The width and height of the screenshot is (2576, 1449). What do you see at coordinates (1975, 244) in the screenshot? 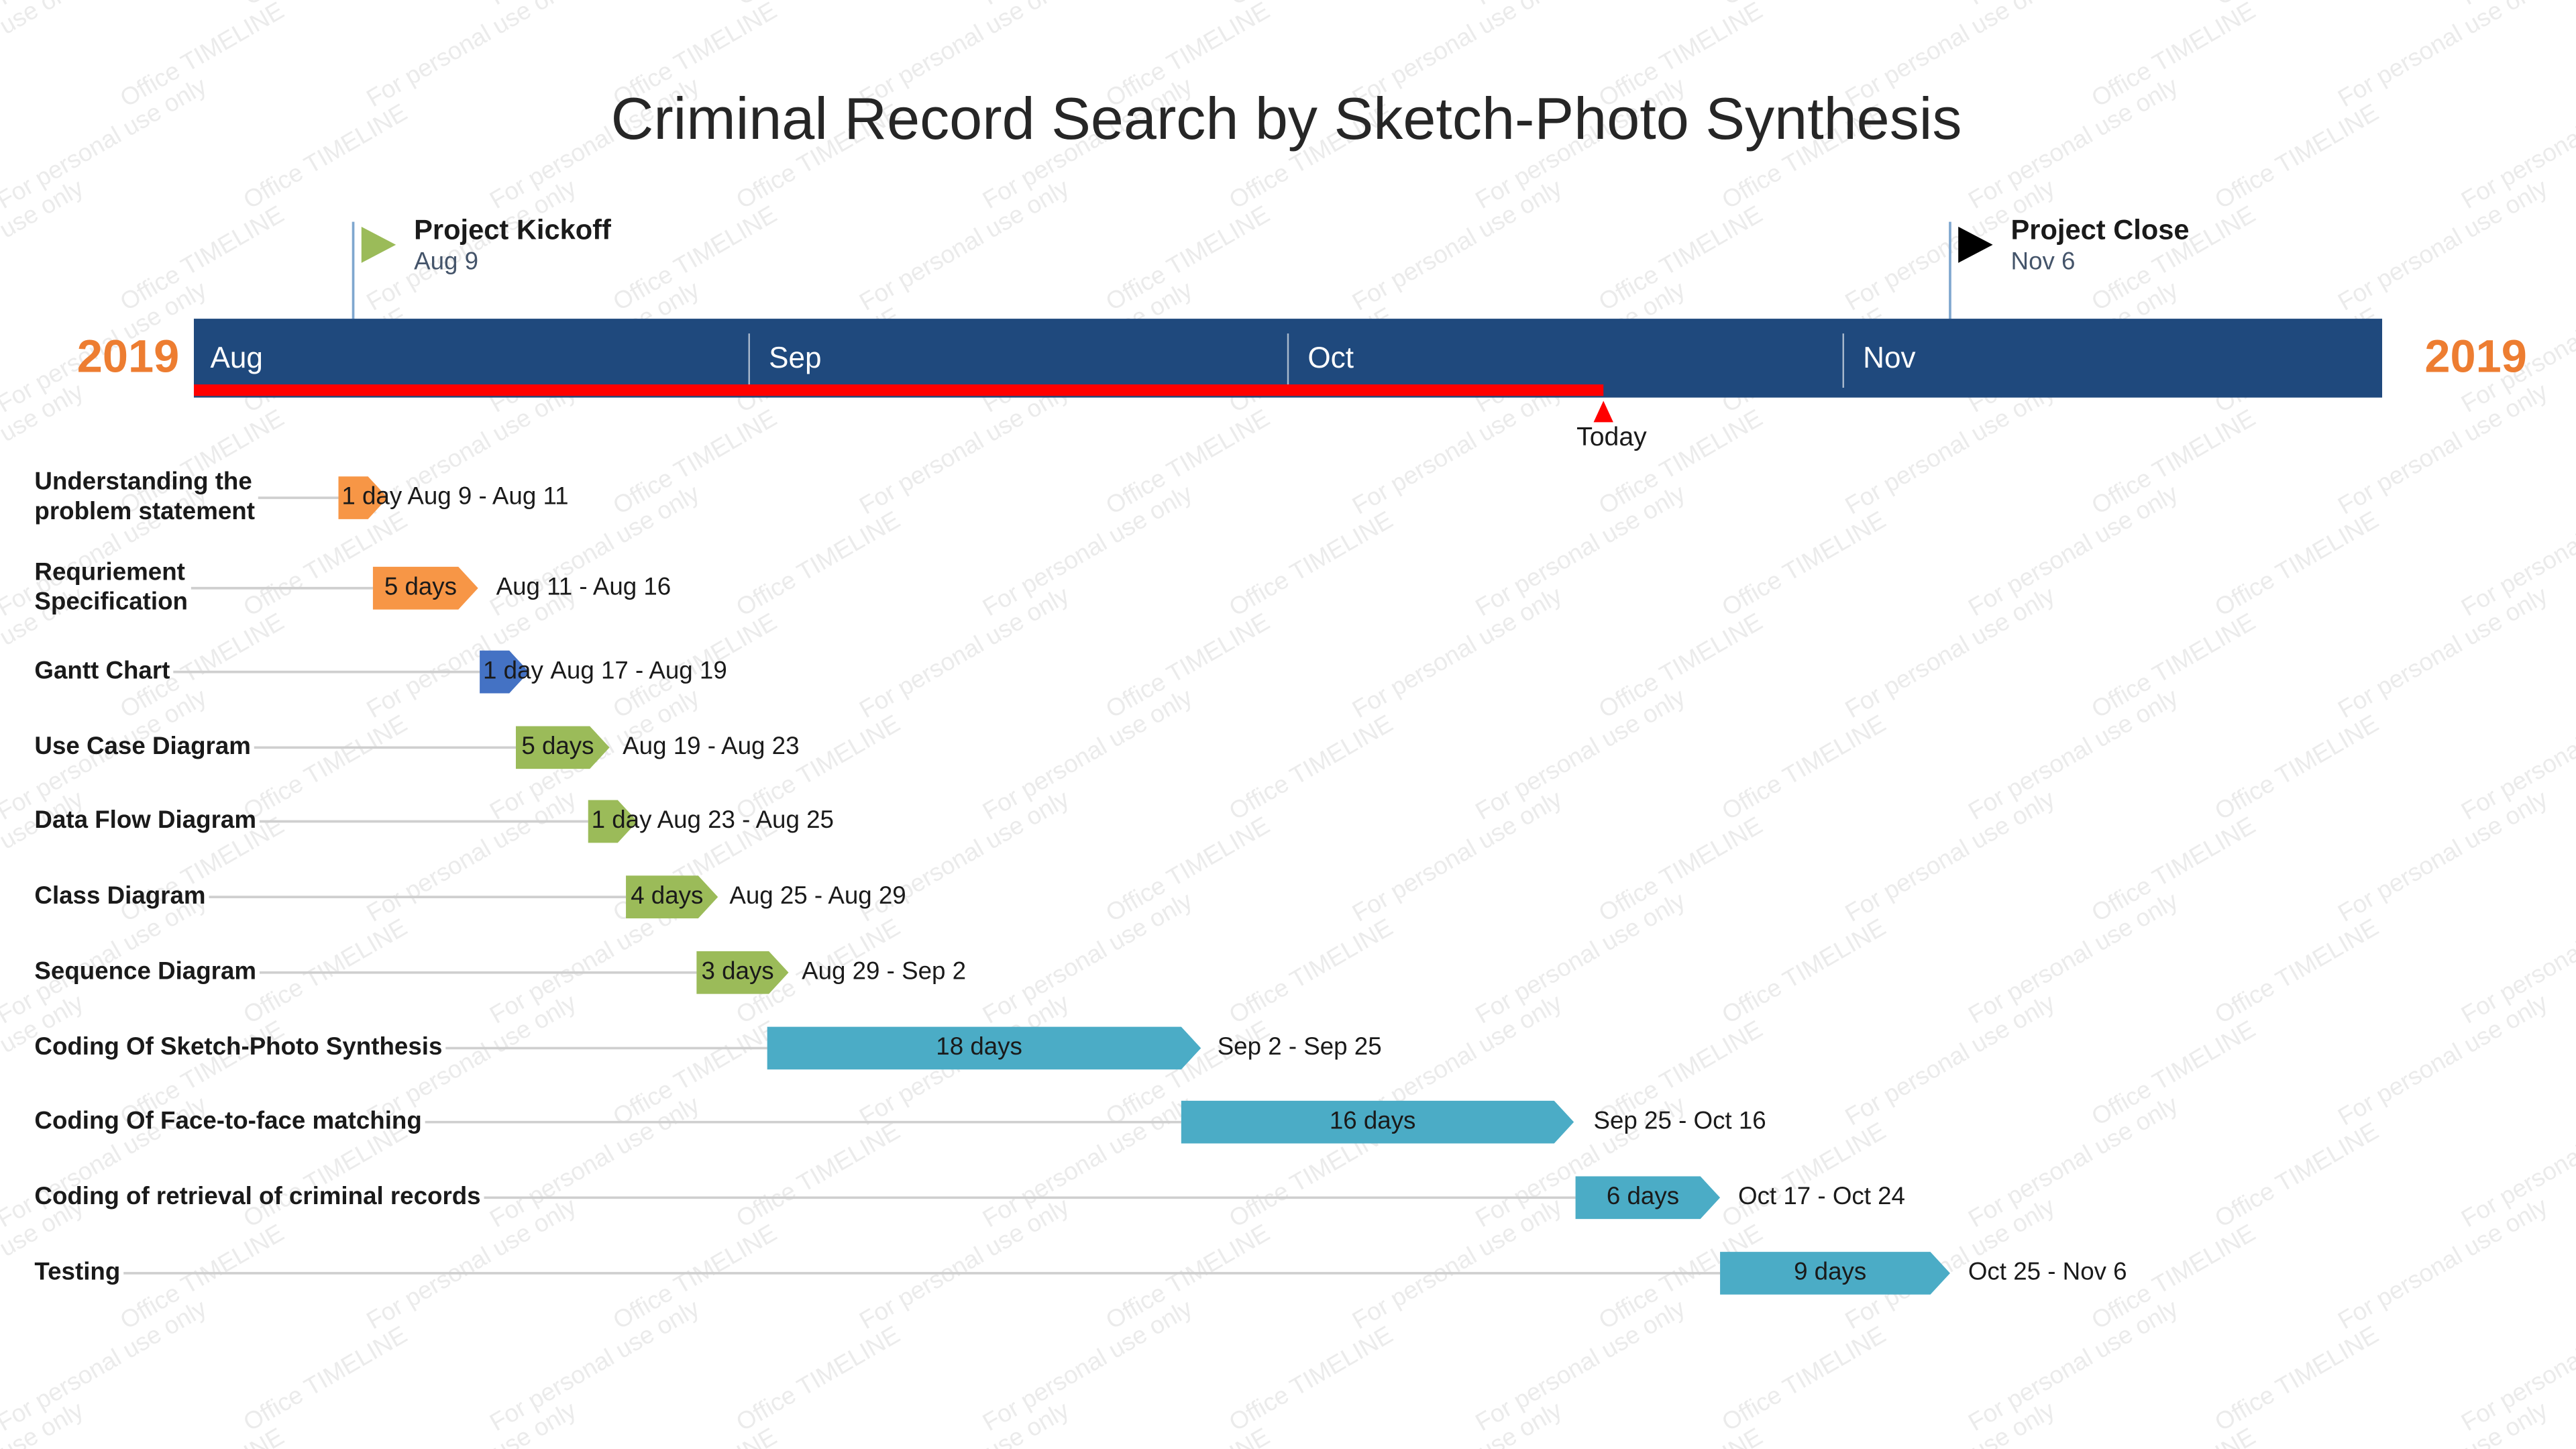
I see `milestone-flag` at bounding box center [1975, 244].